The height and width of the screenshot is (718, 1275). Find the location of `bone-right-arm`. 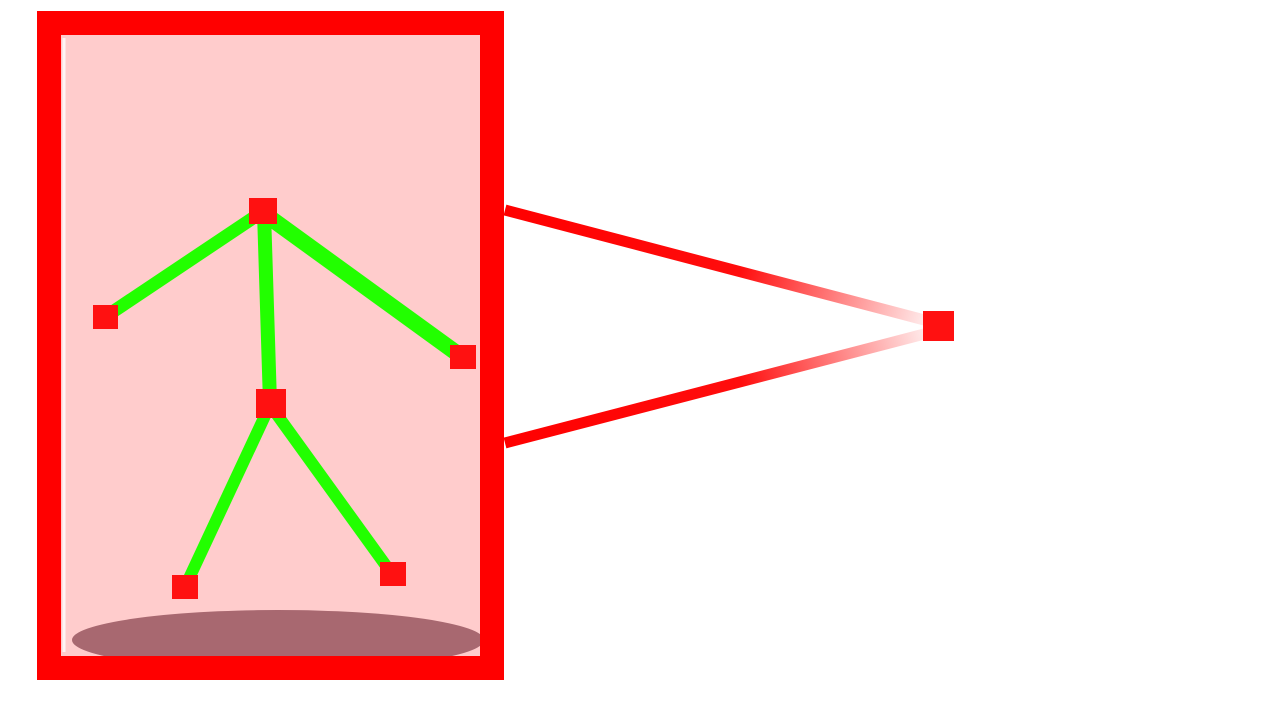

bone-right-arm is located at coordinates (362, 284).